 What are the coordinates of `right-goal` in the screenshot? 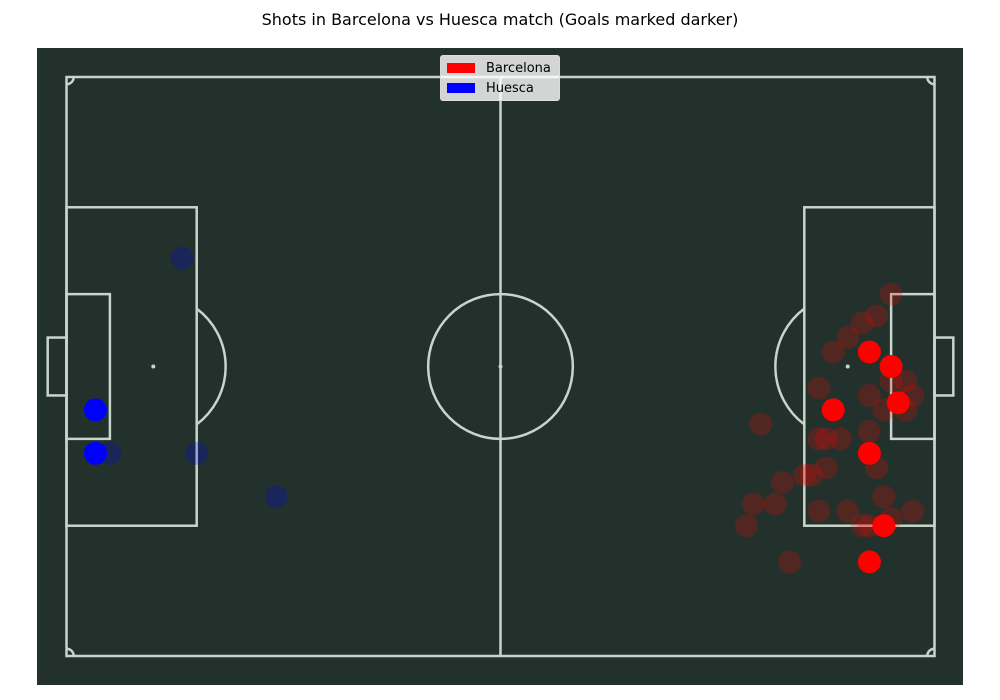 It's located at (944, 366).